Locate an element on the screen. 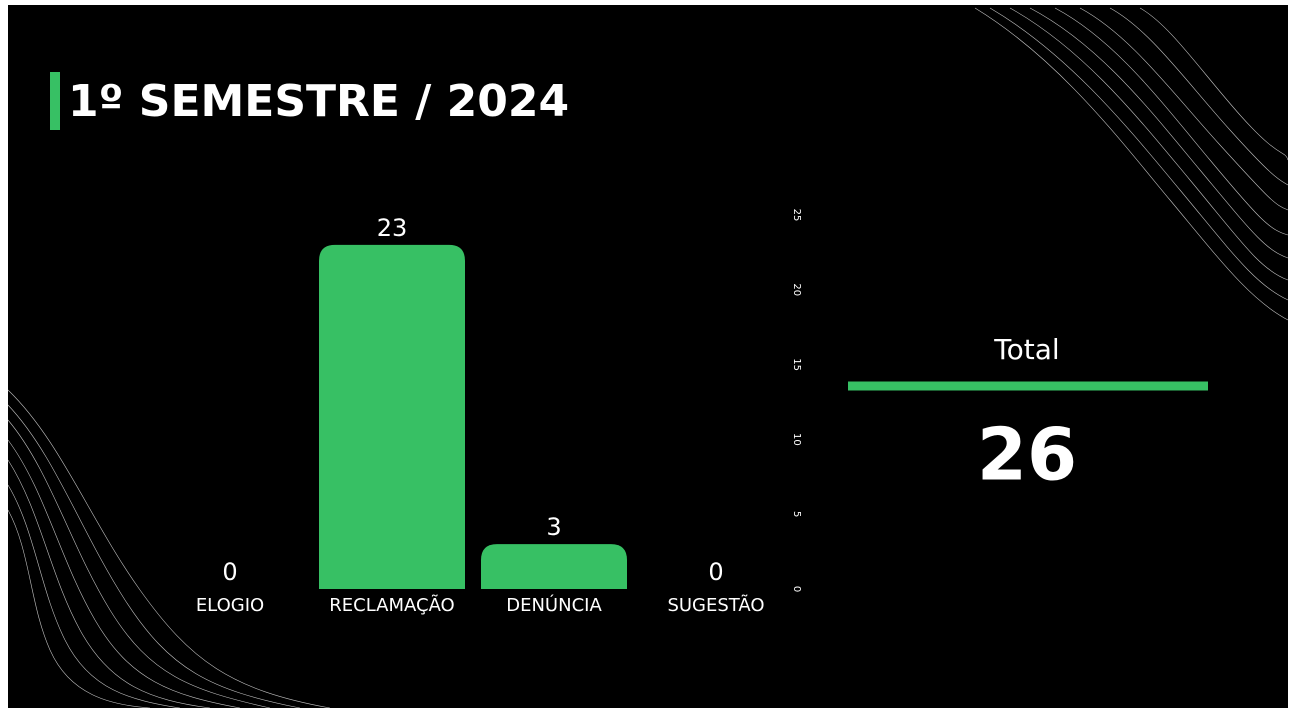 The height and width of the screenshot is (711, 1289). y-tick-label: 25 is located at coordinates (796, 215).